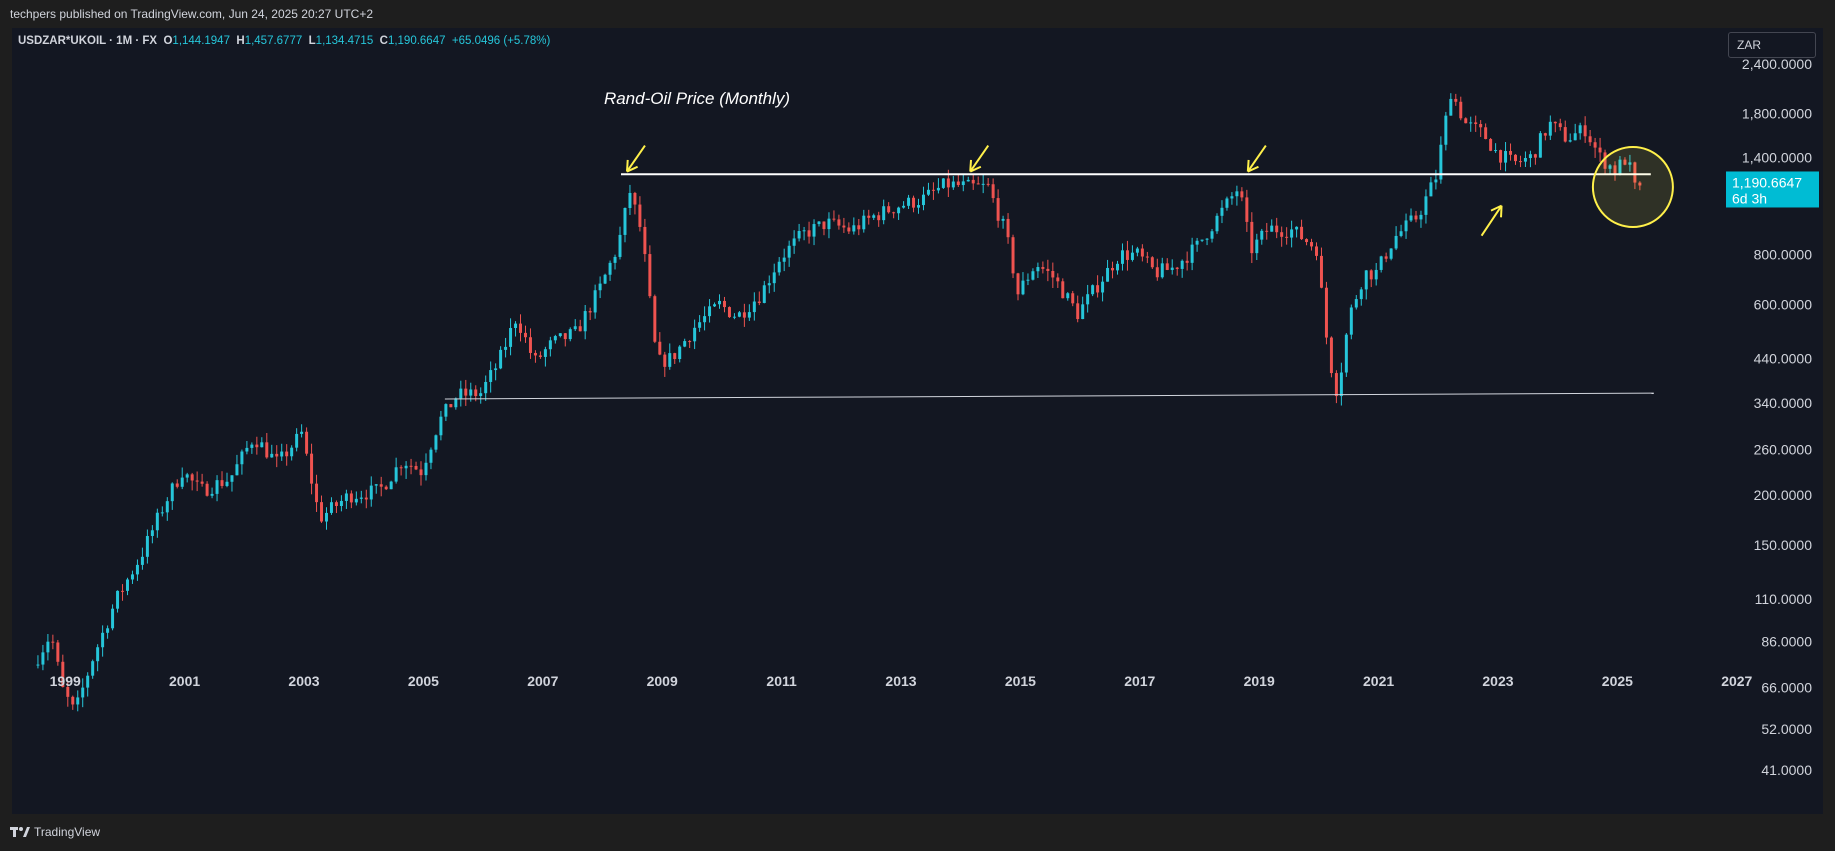 This screenshot has height=851, width=1835. What do you see at coordinates (1736, 681) in the screenshot?
I see `time-tick-label: 2027` at bounding box center [1736, 681].